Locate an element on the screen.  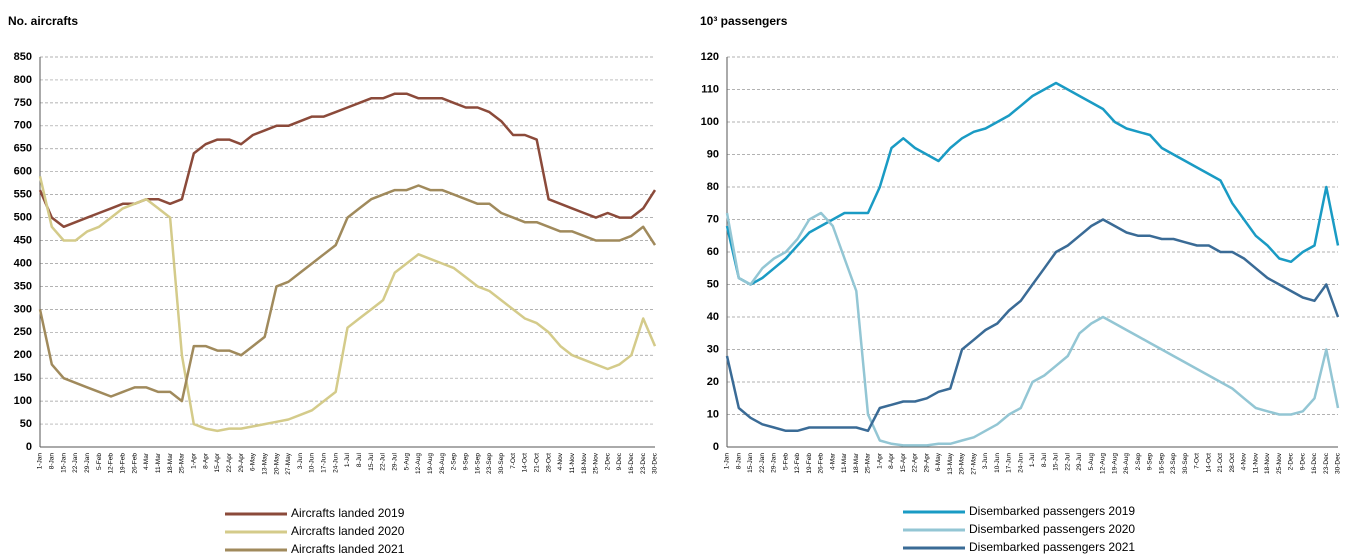
y-tick-label: 800 is located at coordinates (23, 80).